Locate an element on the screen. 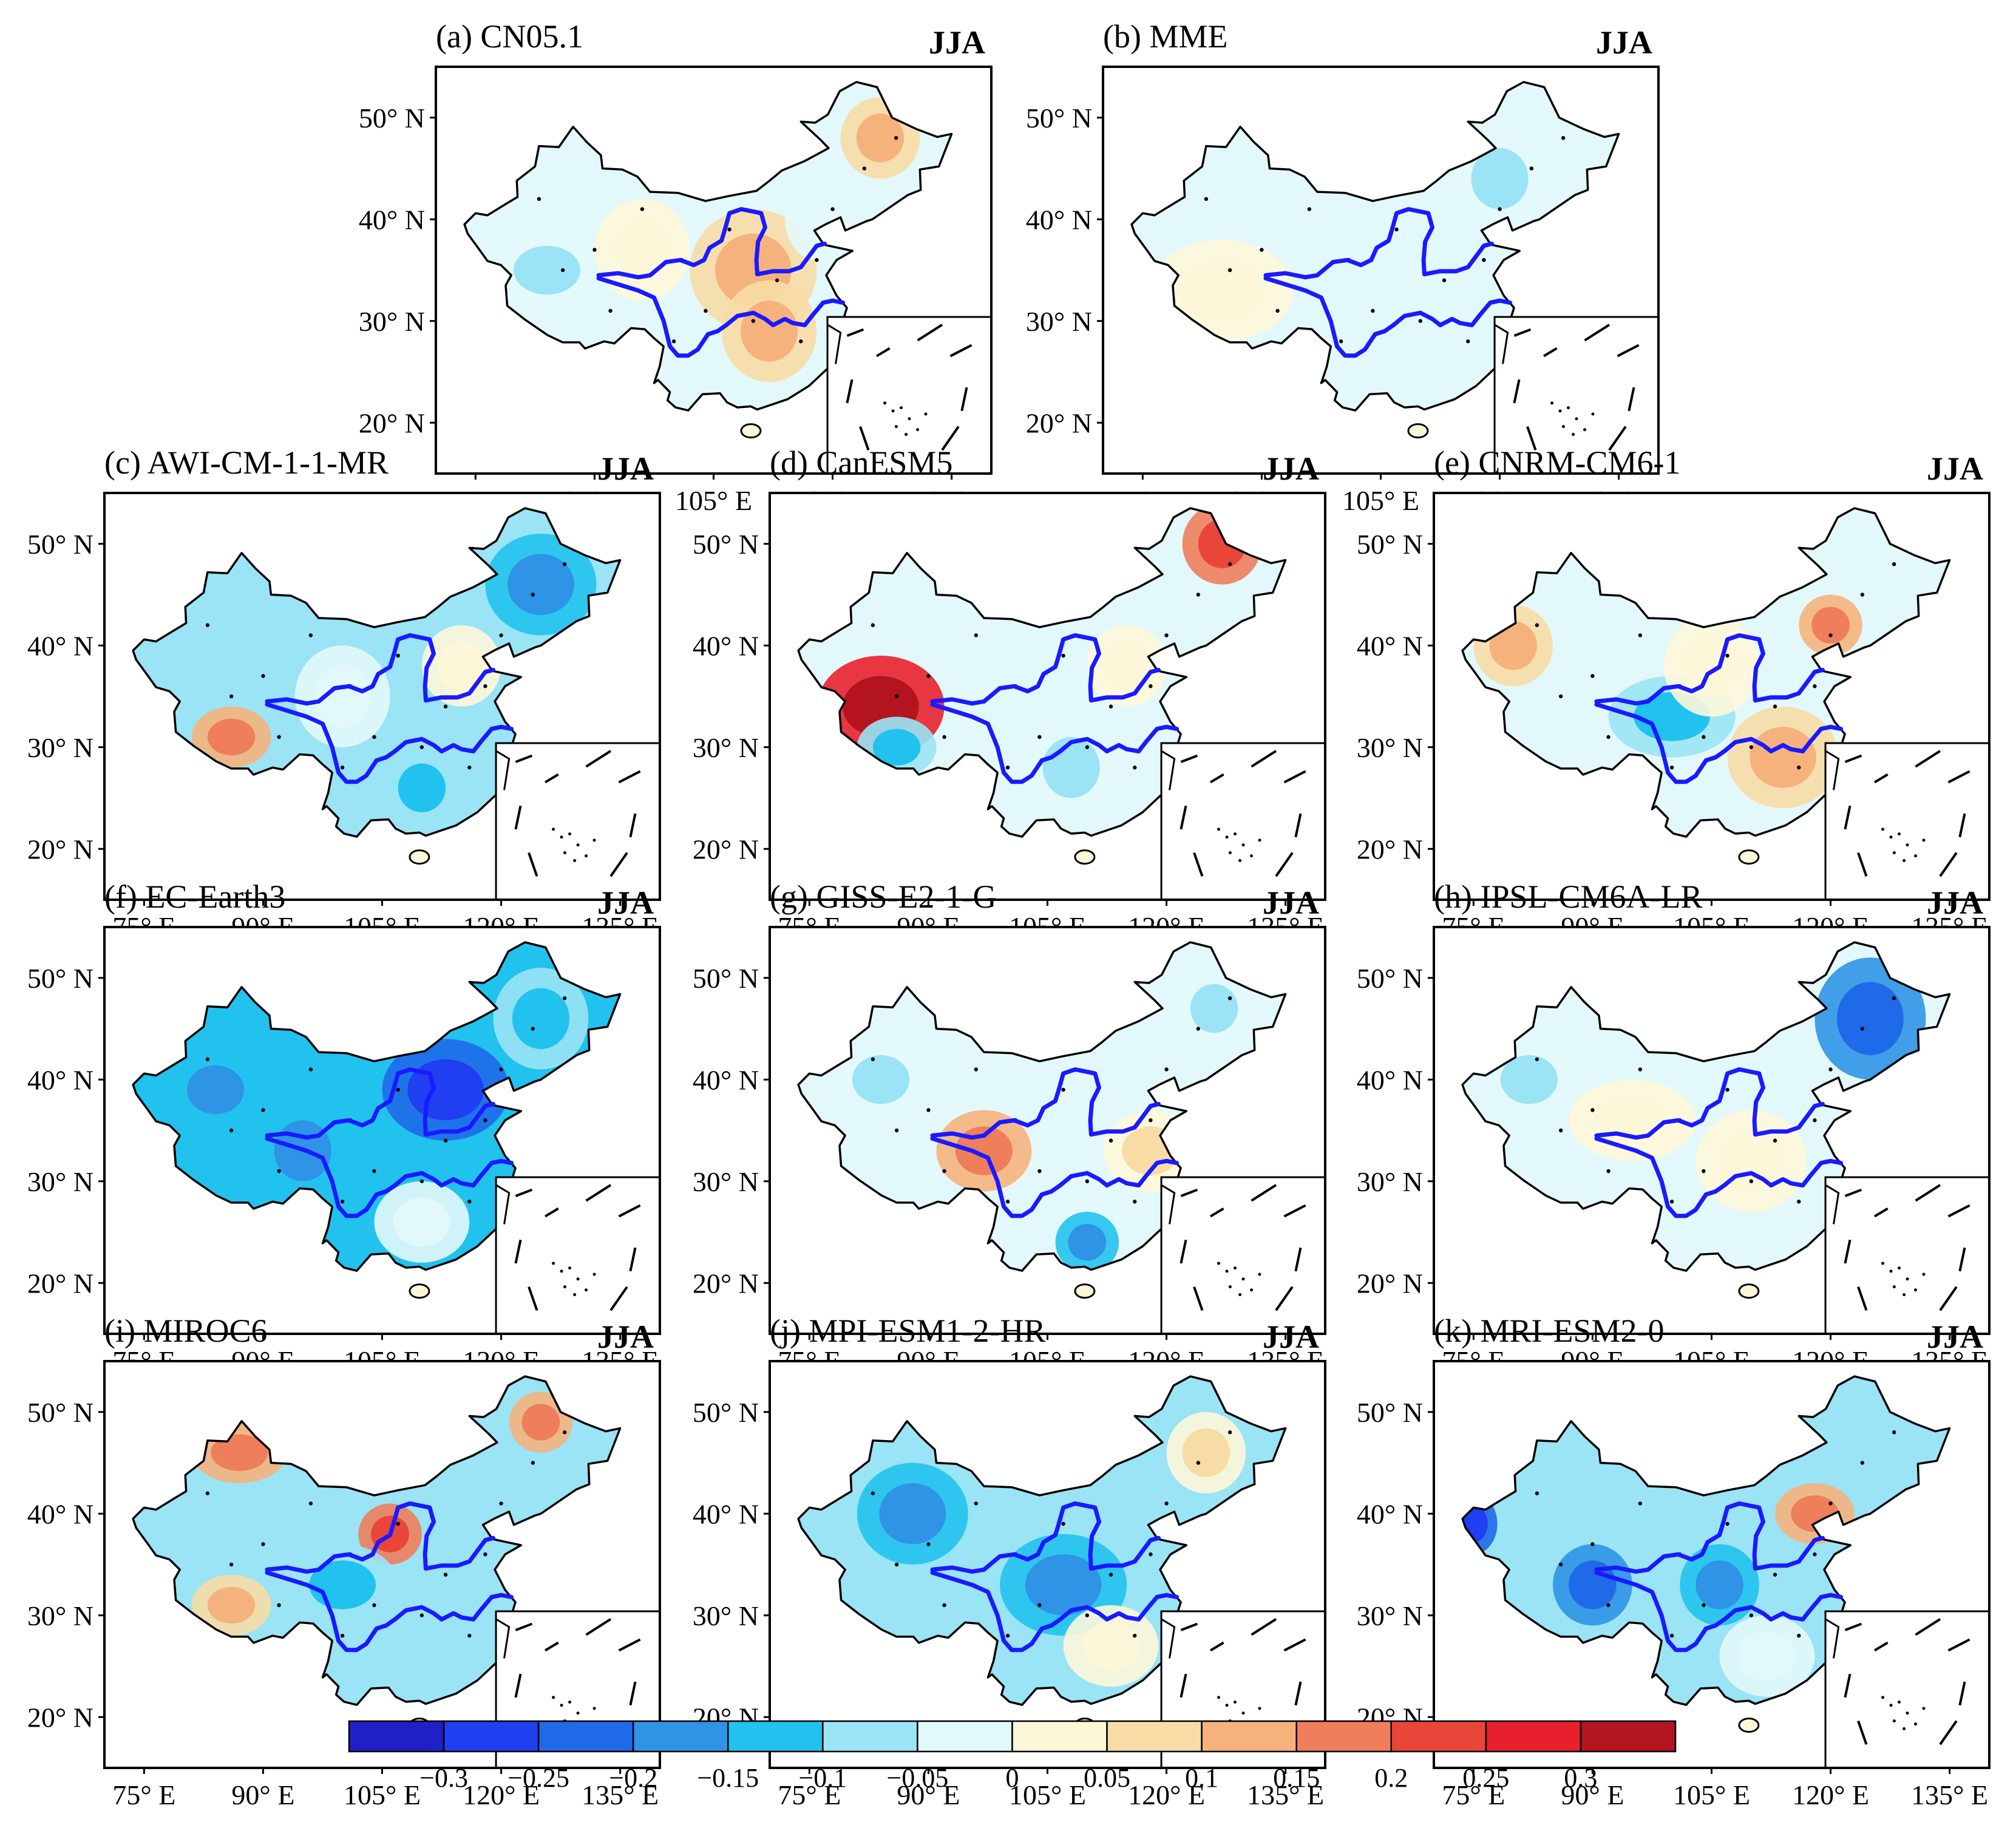  colorbar-label: 0 is located at coordinates (1012, 1778).